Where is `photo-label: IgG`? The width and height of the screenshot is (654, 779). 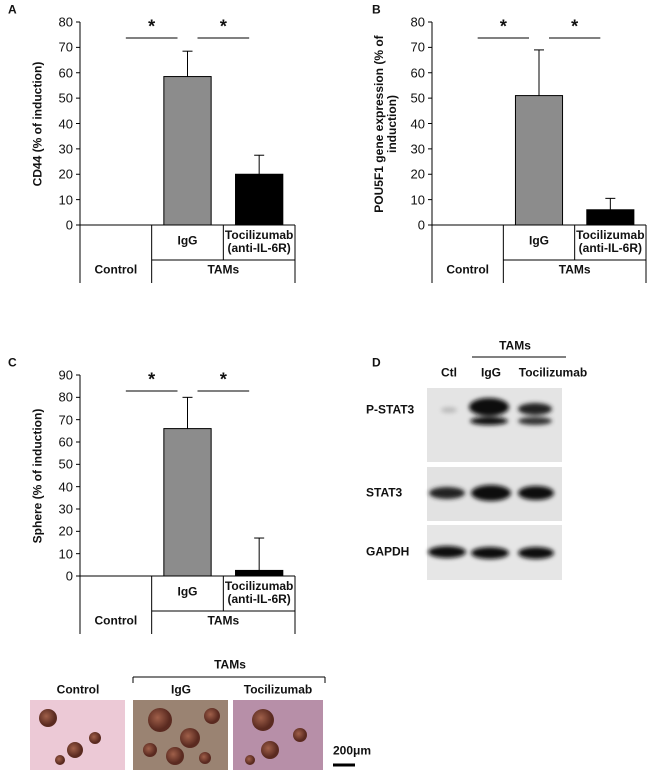 photo-label: IgG is located at coordinates (181, 689).